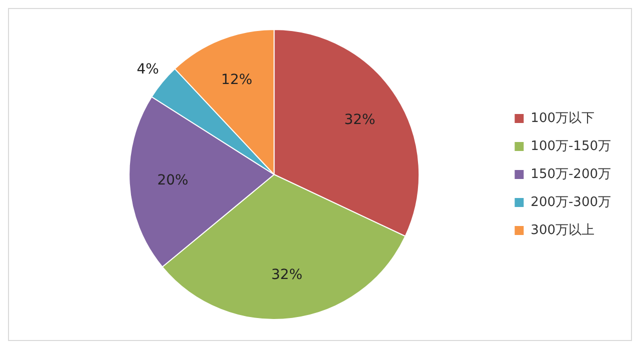 This screenshot has height=349, width=640. What do you see at coordinates (236, 80) in the screenshot?
I see `data-label: 12%` at bounding box center [236, 80].